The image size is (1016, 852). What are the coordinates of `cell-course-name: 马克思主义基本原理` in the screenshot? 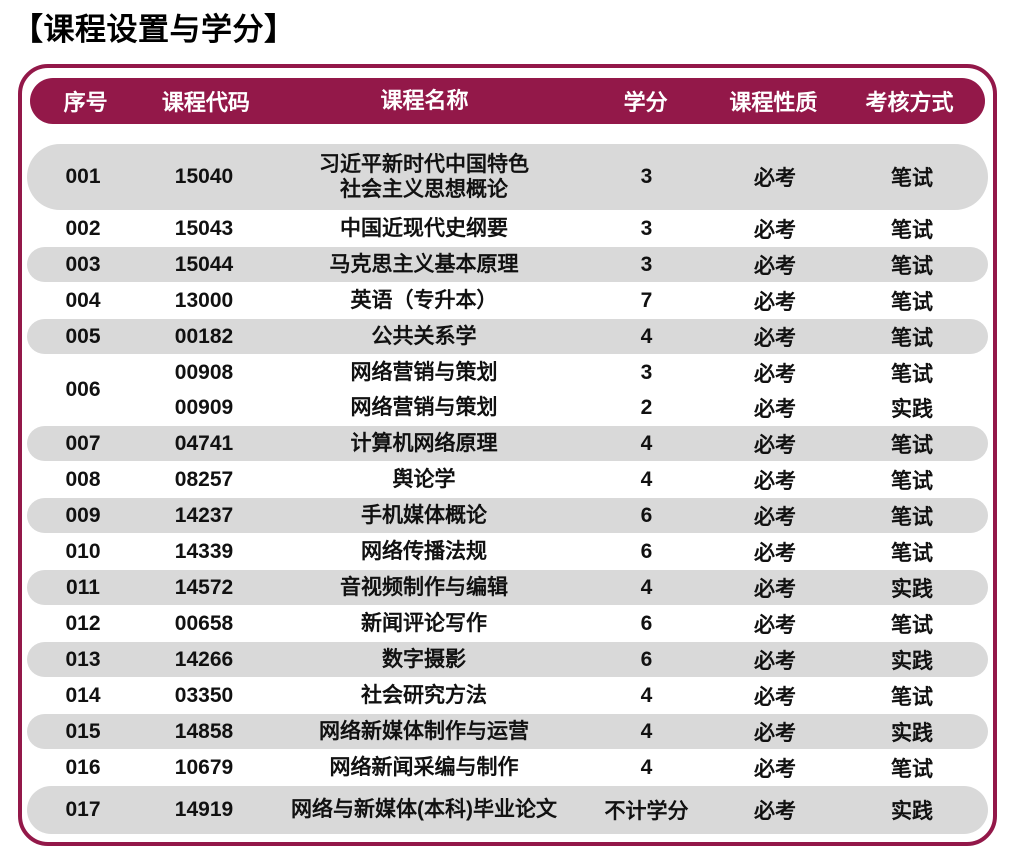 It's located at (424, 264).